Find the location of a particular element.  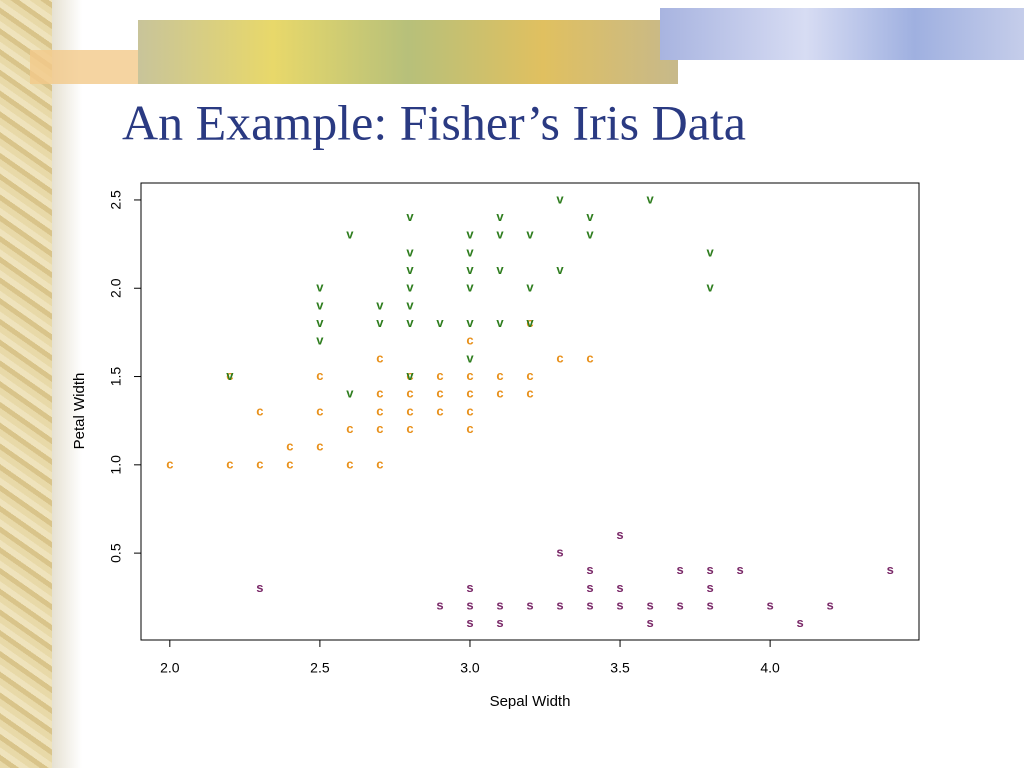

decor-shade is located at coordinates (67, 384).